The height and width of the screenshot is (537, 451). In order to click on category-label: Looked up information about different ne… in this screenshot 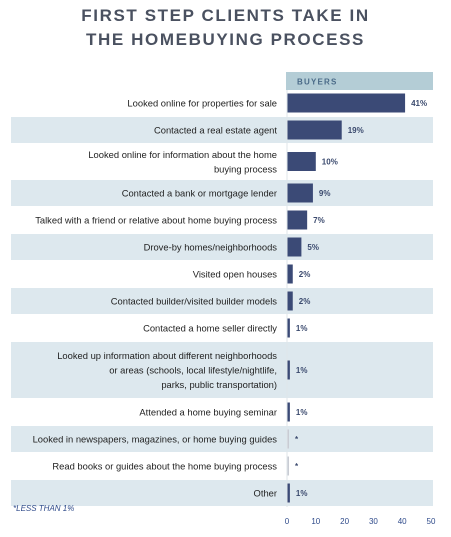, I will do `click(167, 355)`.